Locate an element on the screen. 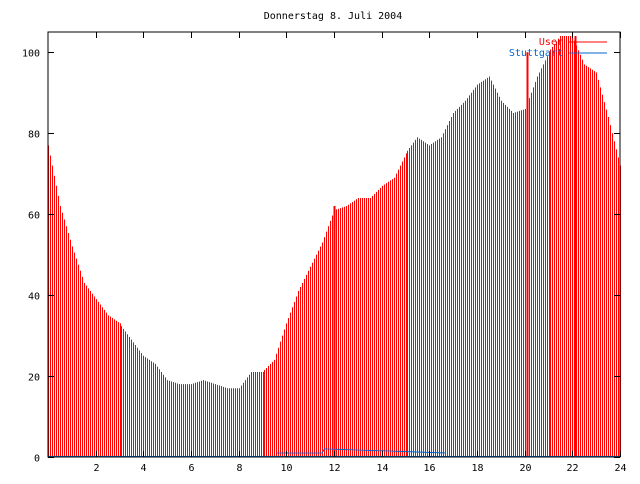  x-tick-label: 24 is located at coordinates (620, 468).